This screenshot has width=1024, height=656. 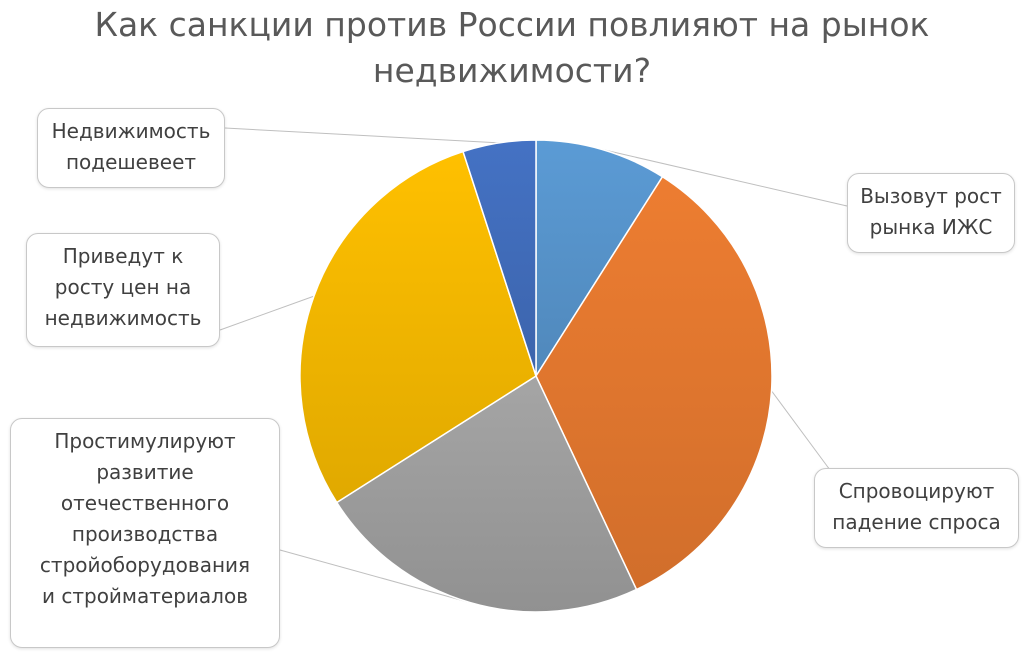 What do you see at coordinates (724, 177) in the screenshot?
I see `leader-line-izhs` at bounding box center [724, 177].